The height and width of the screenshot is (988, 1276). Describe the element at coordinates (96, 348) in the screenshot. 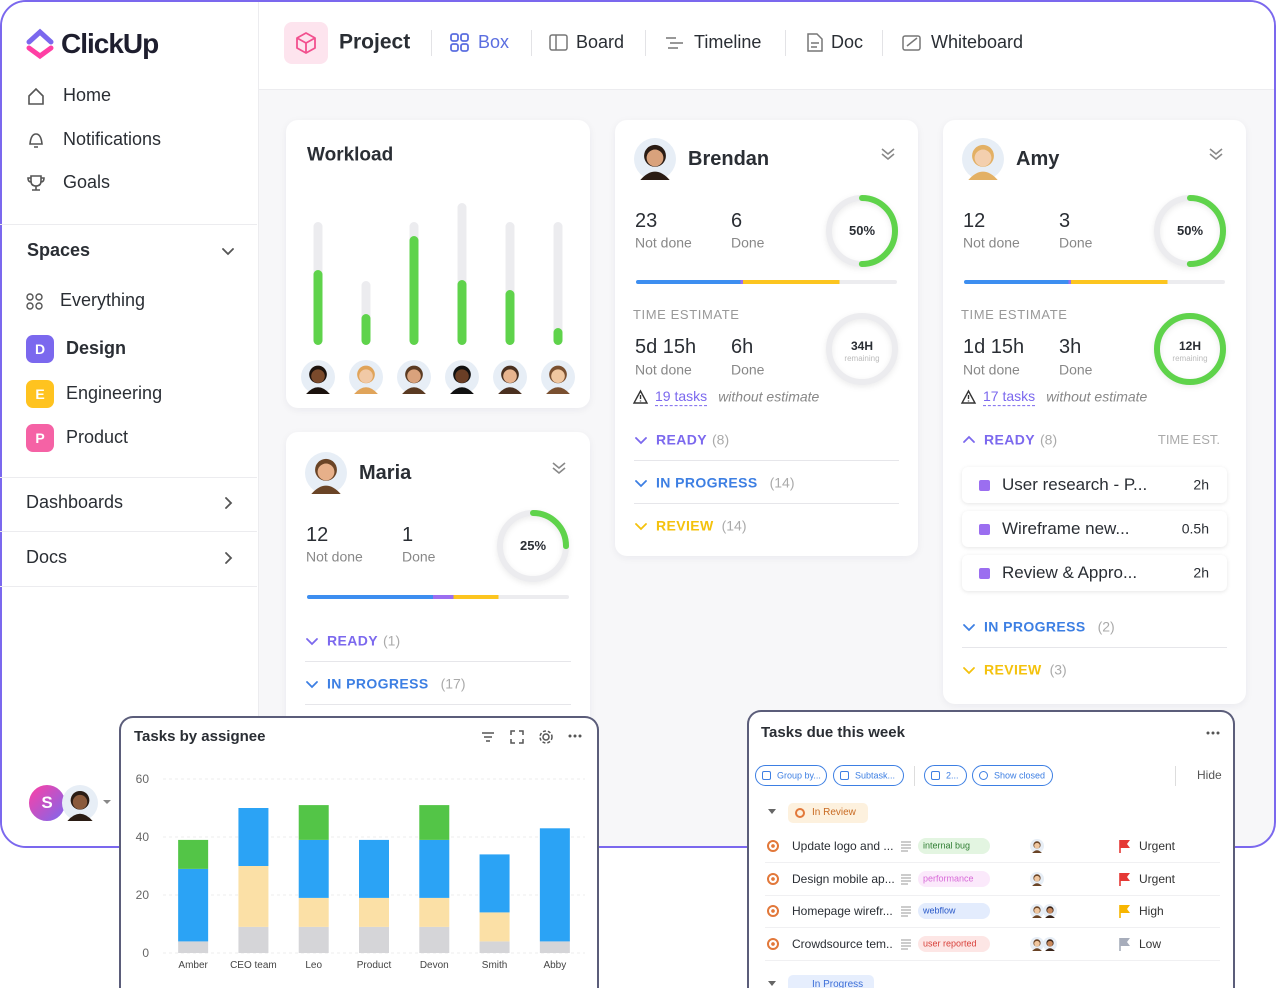

I see `space-name: Design` at that location.